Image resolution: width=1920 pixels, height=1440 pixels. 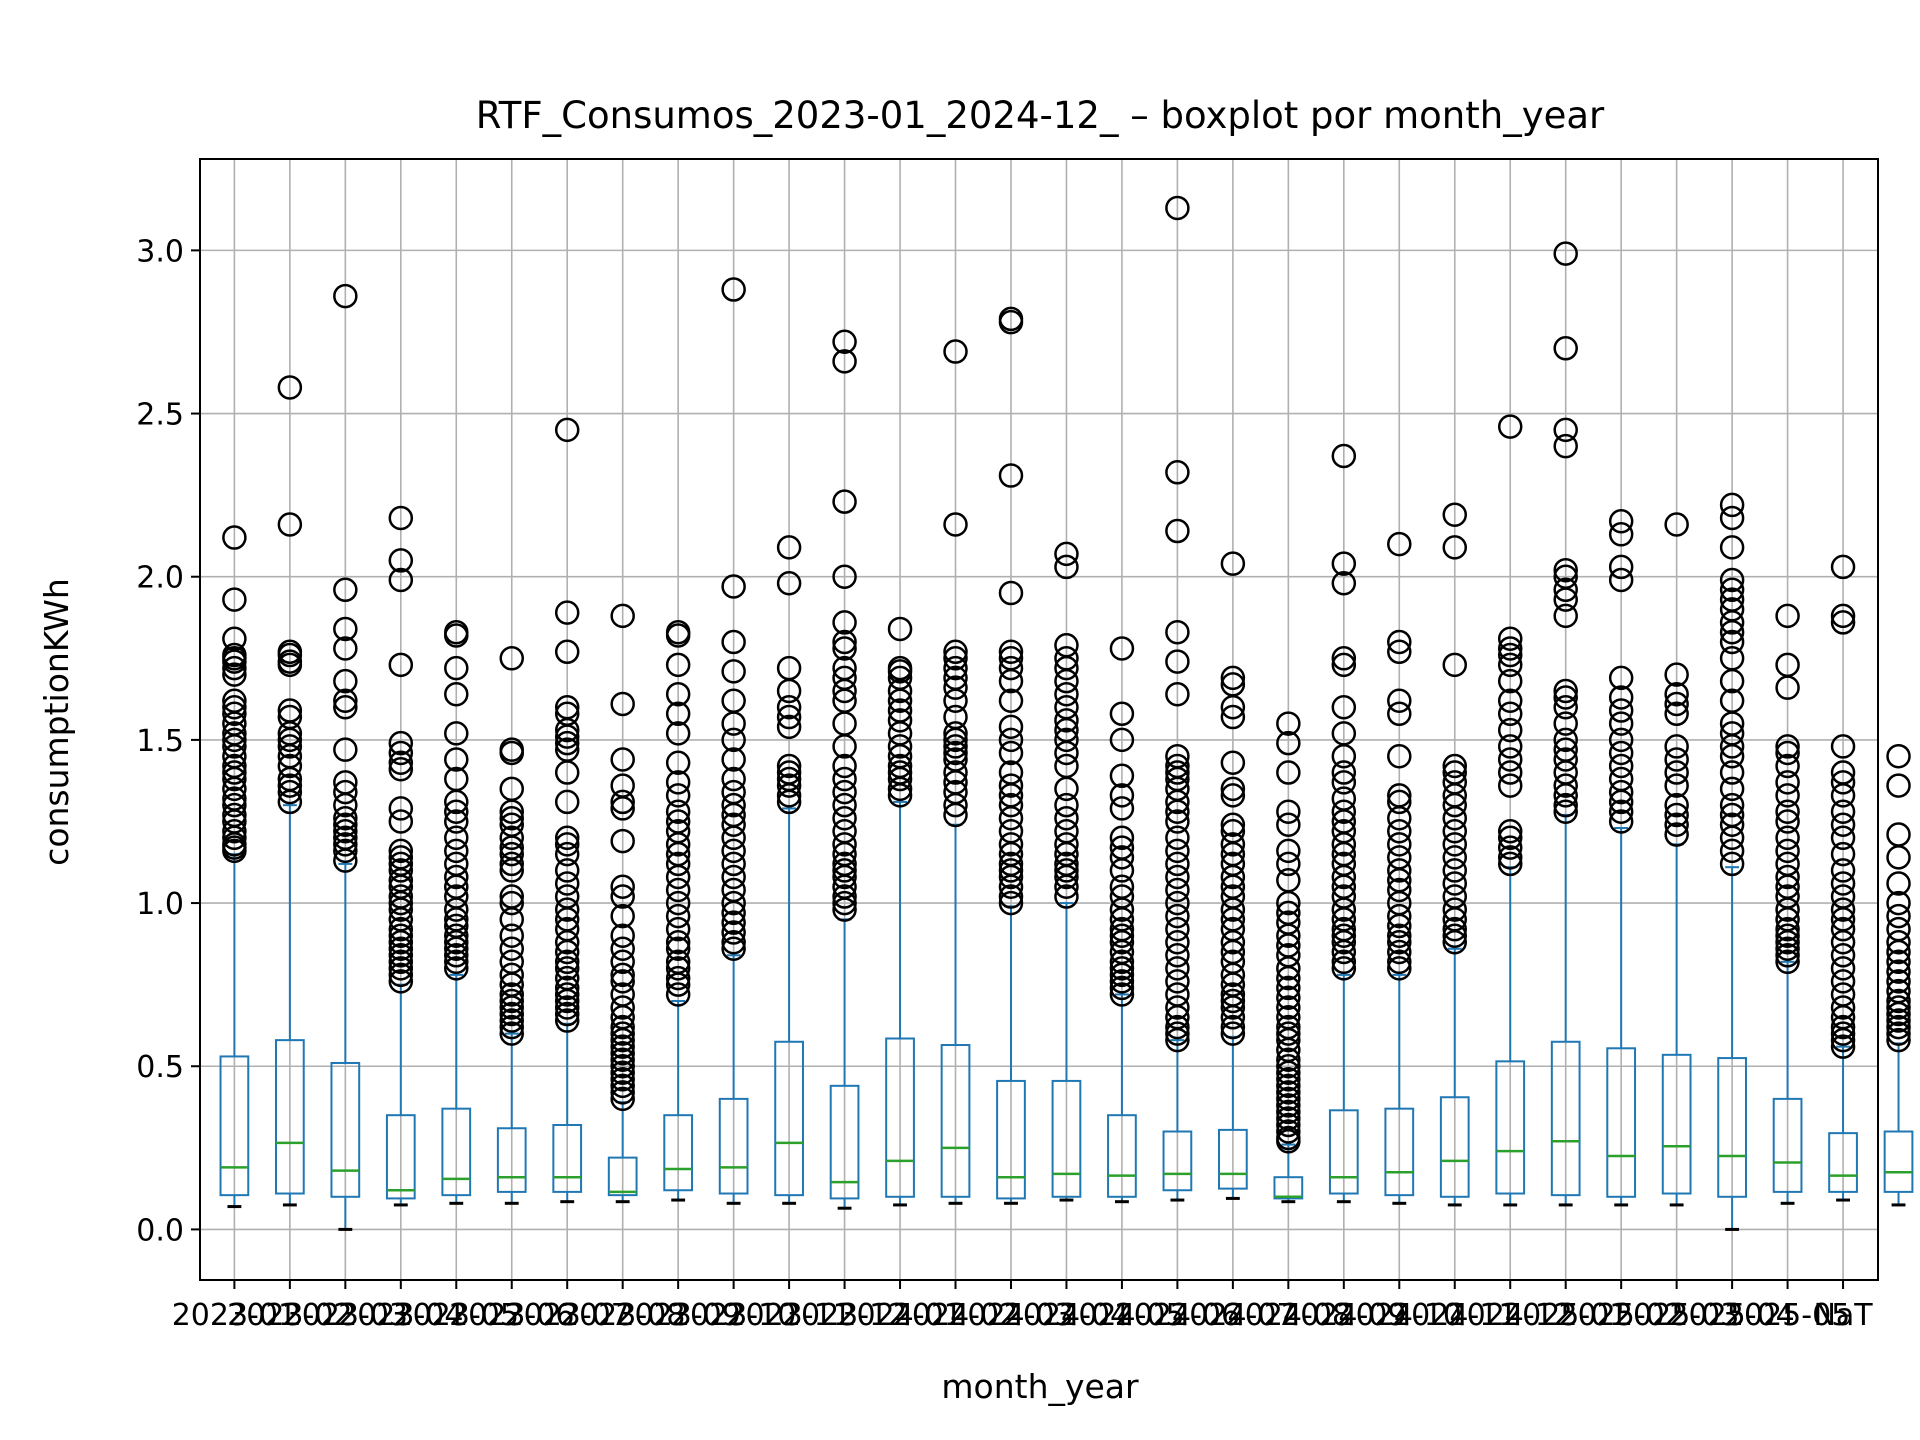 I want to click on x-tick-label: 2025-01, so click(x=1565, y=1315).